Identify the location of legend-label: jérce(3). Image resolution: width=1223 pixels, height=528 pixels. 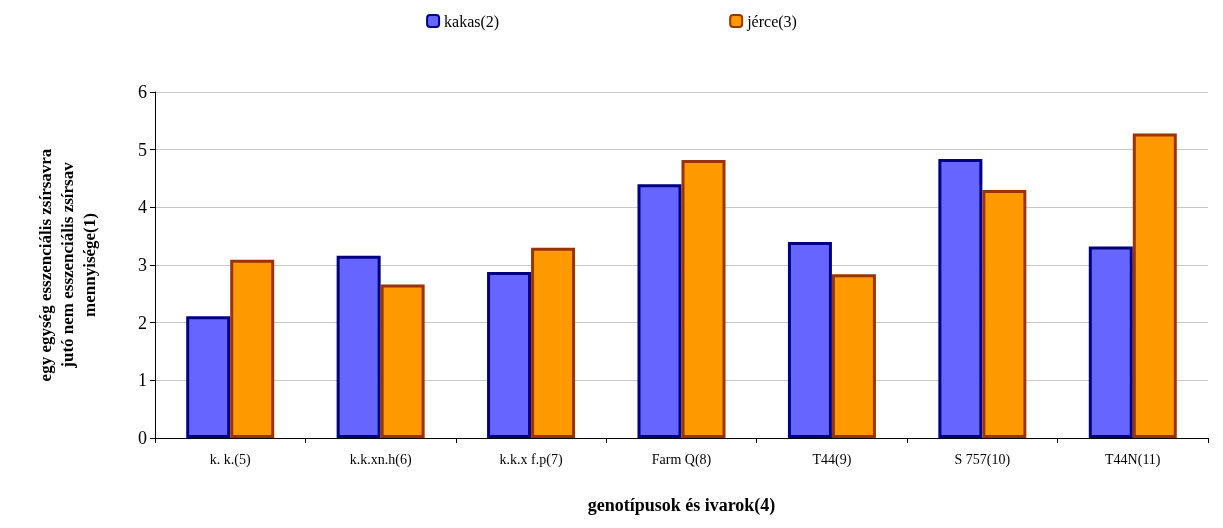
(771, 21).